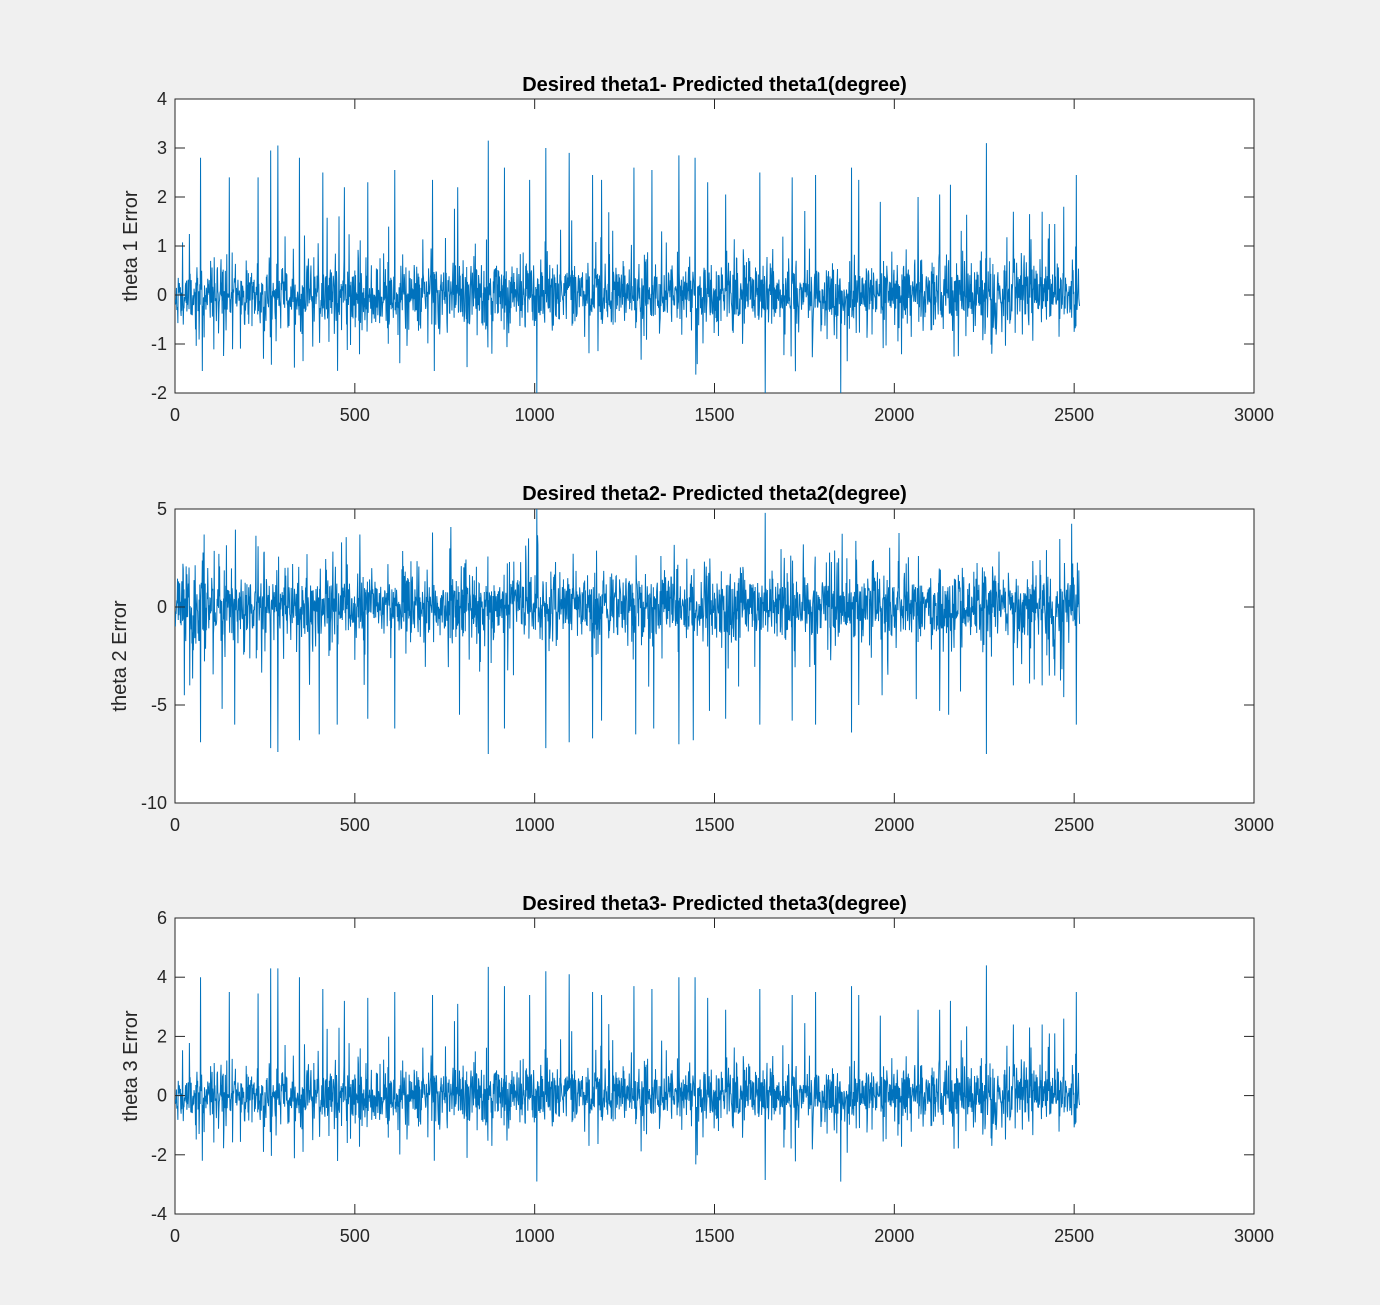 Image resolution: width=1380 pixels, height=1305 pixels. I want to click on y-tick-label: -5, so click(159, 705).